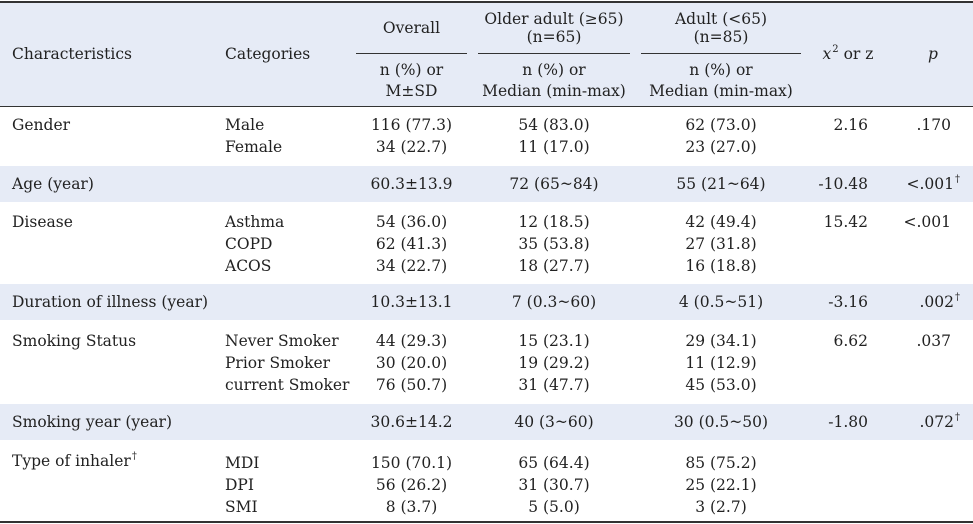  Describe the element at coordinates (554, 485) in the screenshot. I see `row-inhaler-older2: 31 (30.7)` at that location.